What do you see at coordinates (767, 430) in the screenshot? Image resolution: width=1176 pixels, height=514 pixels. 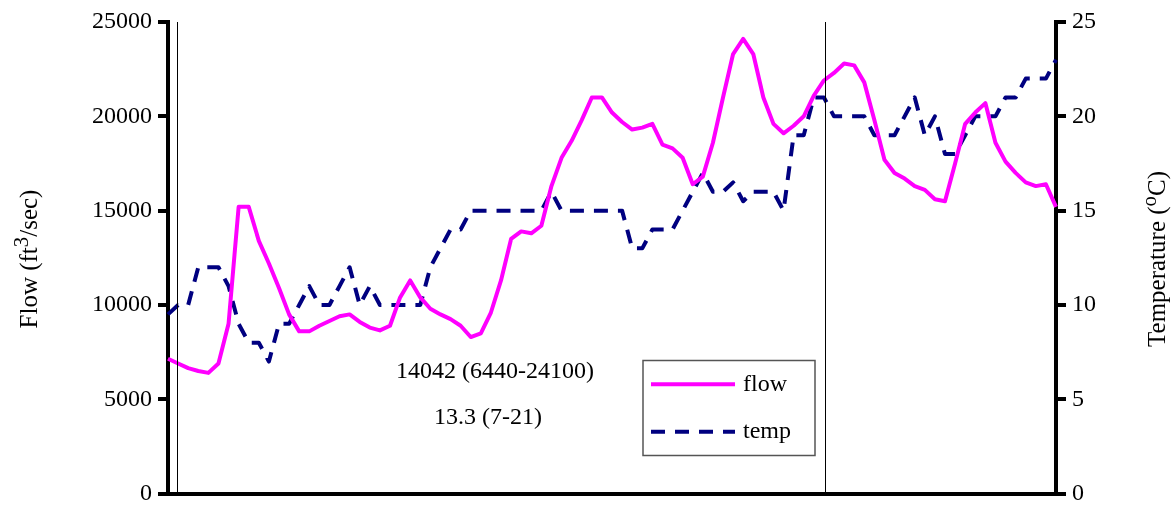 I see `legend-label: temp` at bounding box center [767, 430].